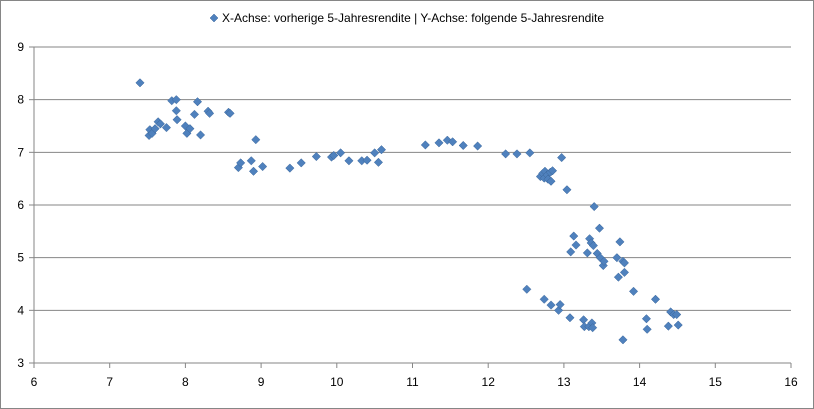 The height and width of the screenshot is (409, 814). I want to click on x-tick-label: 15, so click(716, 382).